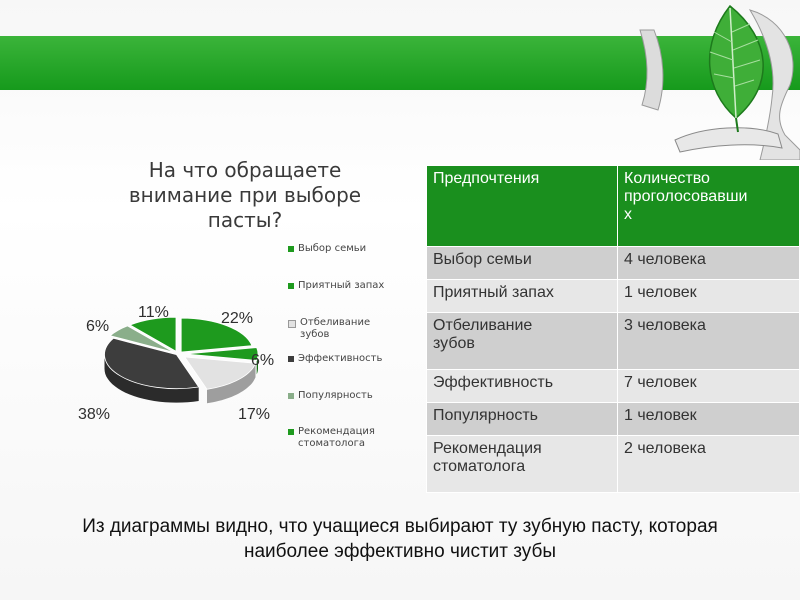 This screenshot has width=800, height=600. Describe the element at coordinates (522, 206) in the screenshot. I see `table-header-cell: Предпочтения` at that location.